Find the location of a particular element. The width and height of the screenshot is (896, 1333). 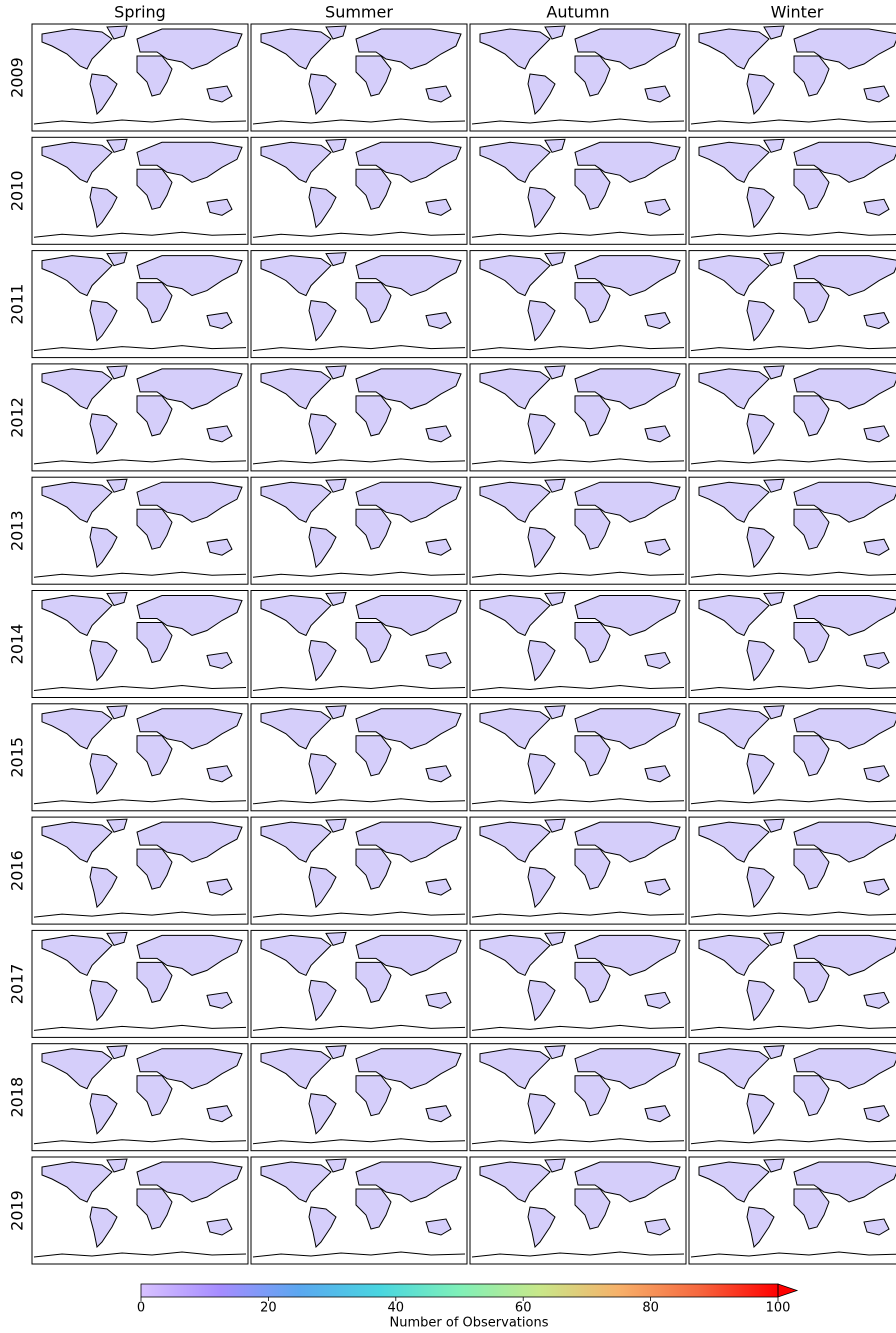

row-title: 2010 is located at coordinates (17, 190).